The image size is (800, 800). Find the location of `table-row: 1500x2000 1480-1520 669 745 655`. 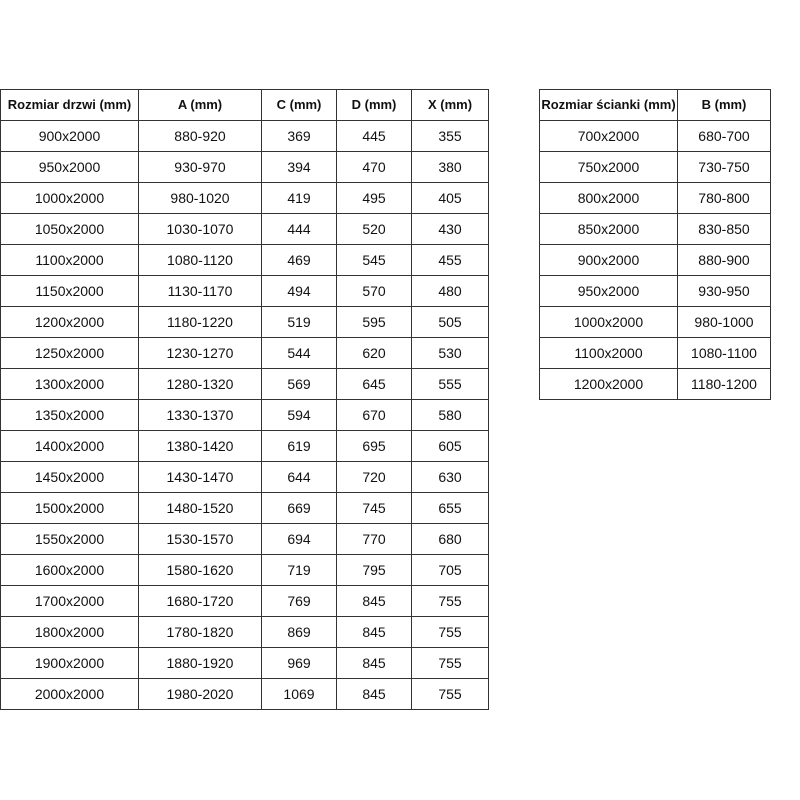

table-row: 1500x2000 1480-1520 669 745 655 is located at coordinates (244, 508).